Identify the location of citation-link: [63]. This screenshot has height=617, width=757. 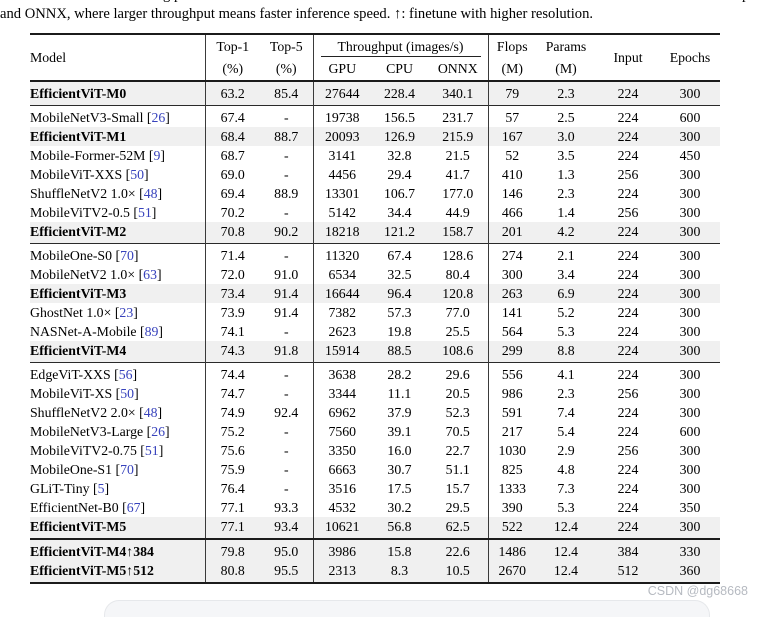
(148, 274).